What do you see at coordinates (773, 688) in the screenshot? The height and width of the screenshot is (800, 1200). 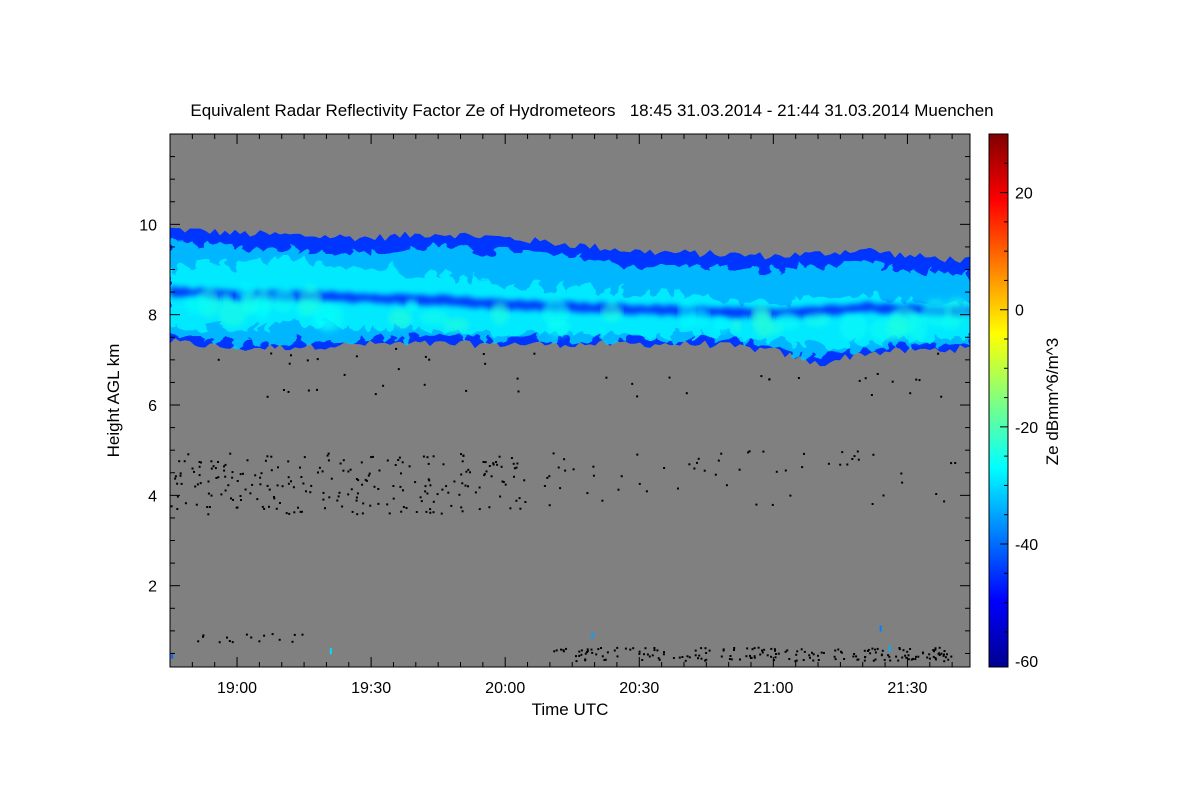 I see `x-tick-label: 21:00` at bounding box center [773, 688].